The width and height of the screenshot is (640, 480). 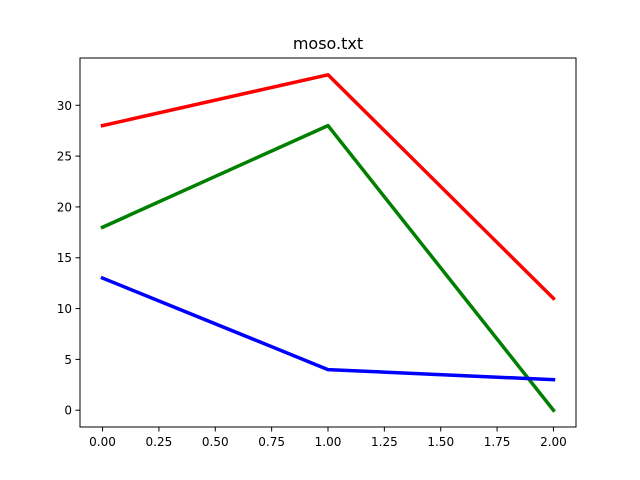 What do you see at coordinates (102, 442) in the screenshot?
I see `x-tick-label: 0.00` at bounding box center [102, 442].